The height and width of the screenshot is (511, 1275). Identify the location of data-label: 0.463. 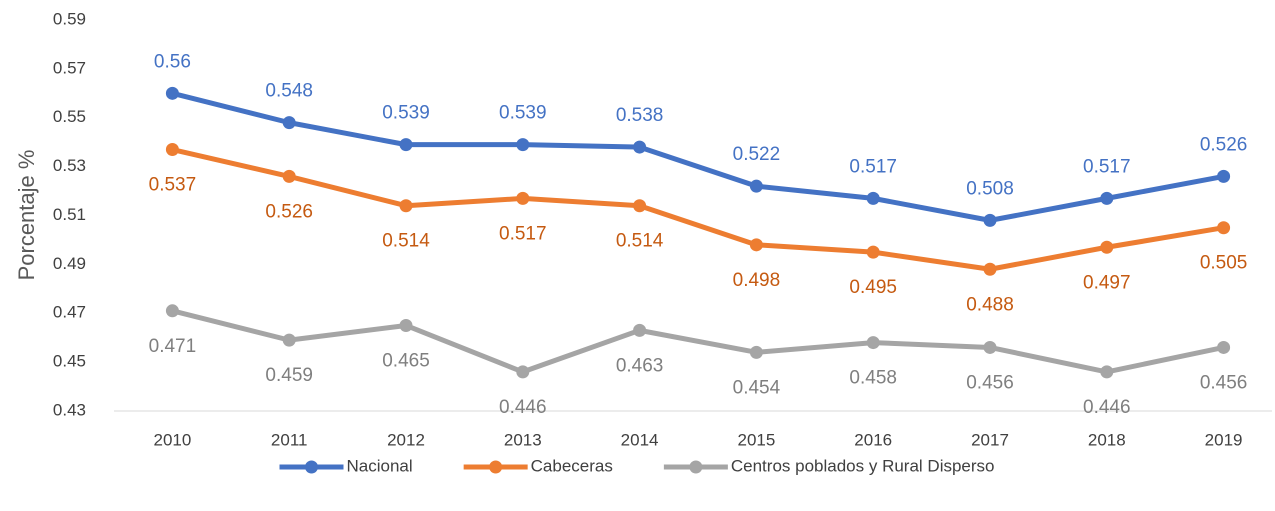
(640, 365).